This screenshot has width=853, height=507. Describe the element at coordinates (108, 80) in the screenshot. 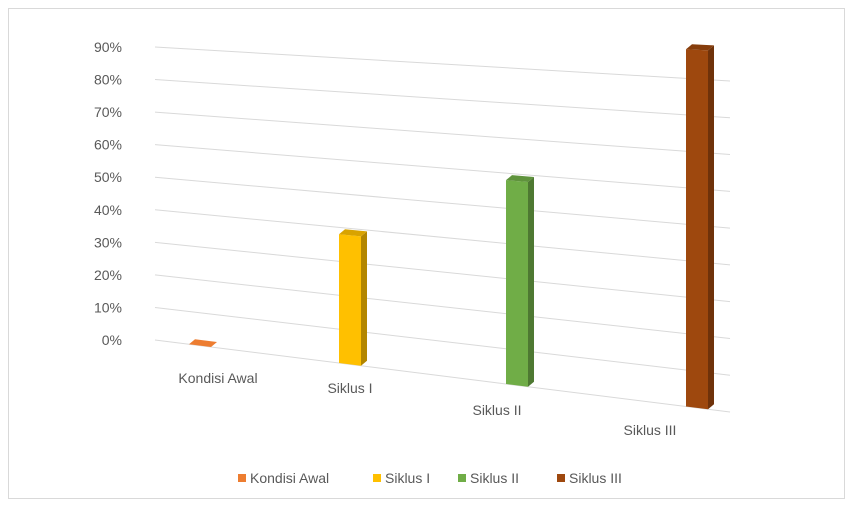

I see `y-tick-label: 80%` at that location.